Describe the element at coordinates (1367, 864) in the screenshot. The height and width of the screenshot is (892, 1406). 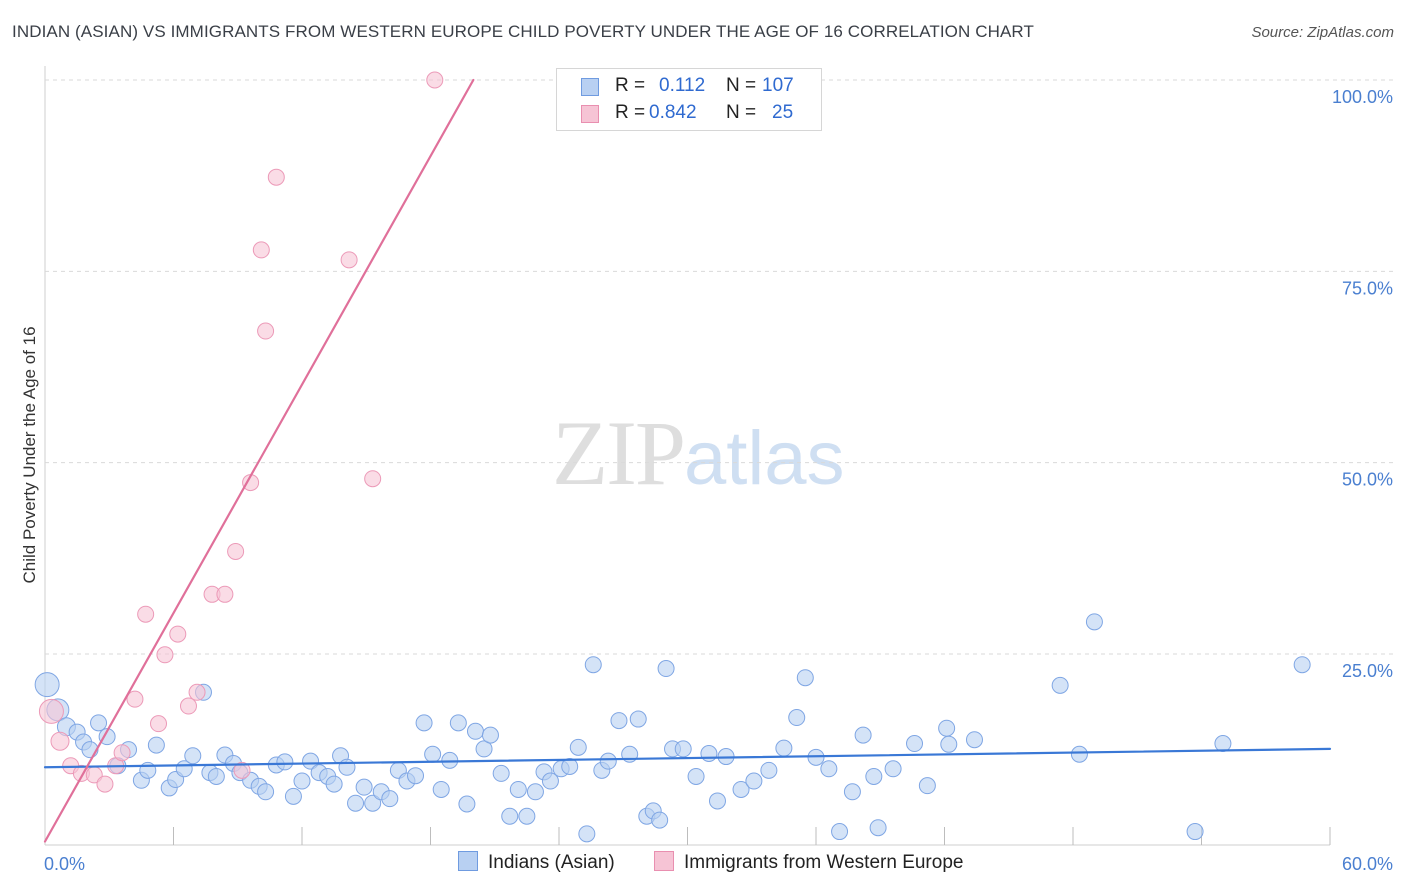
I see `x-tick-label: 60.0%` at that location.